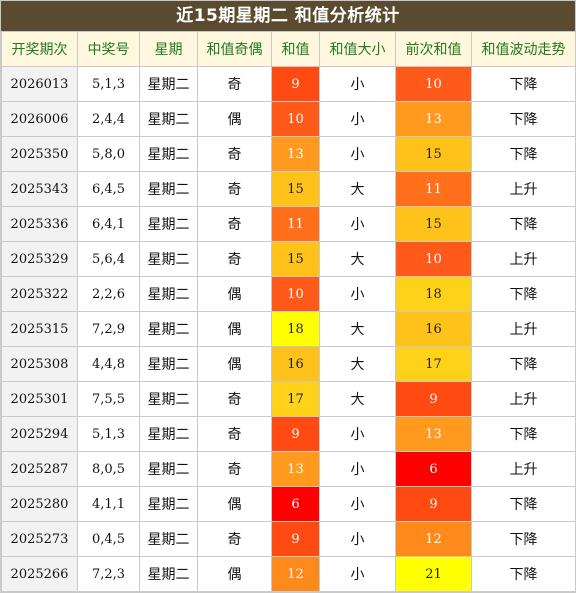 The image size is (576, 593). I want to click on table-row: 2026006 2,4,4 星期二偶 10 小 13 下降, so click(288, 119).